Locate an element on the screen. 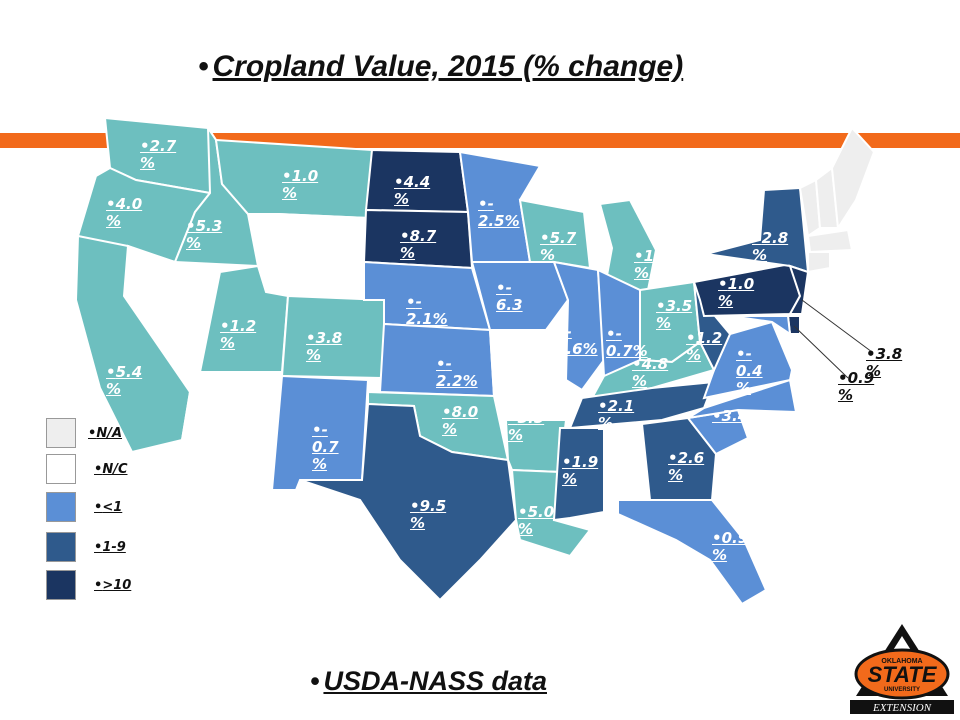 The image size is (960, 720). label-la: •5.0 % is located at coordinates (536, 521).